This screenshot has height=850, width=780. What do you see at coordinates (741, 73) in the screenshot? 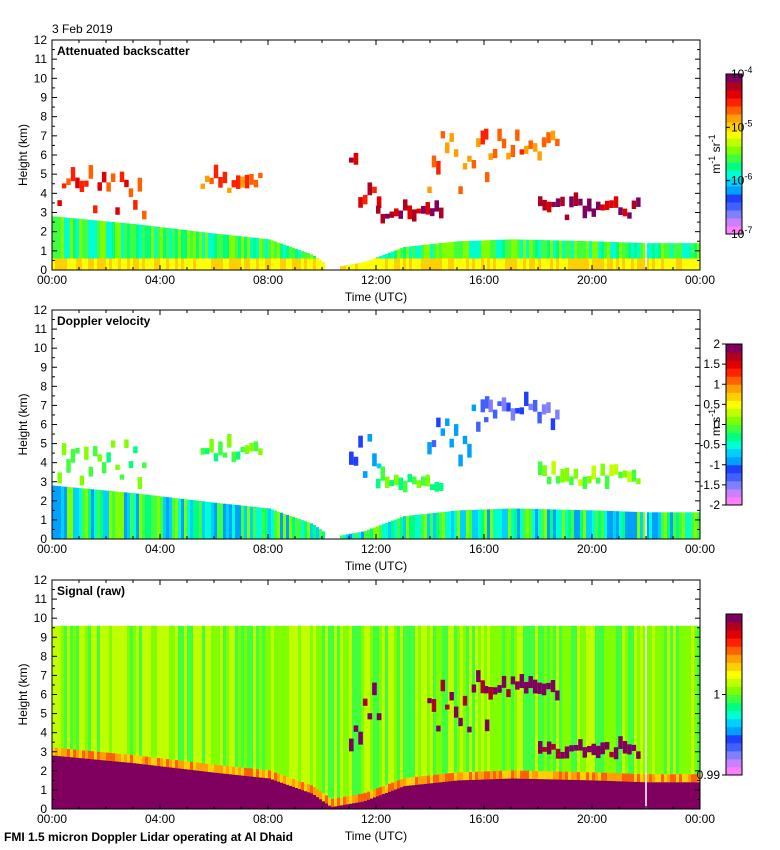
I see `panel1-colorbar-tick-label: 10-4` at bounding box center [741, 73].